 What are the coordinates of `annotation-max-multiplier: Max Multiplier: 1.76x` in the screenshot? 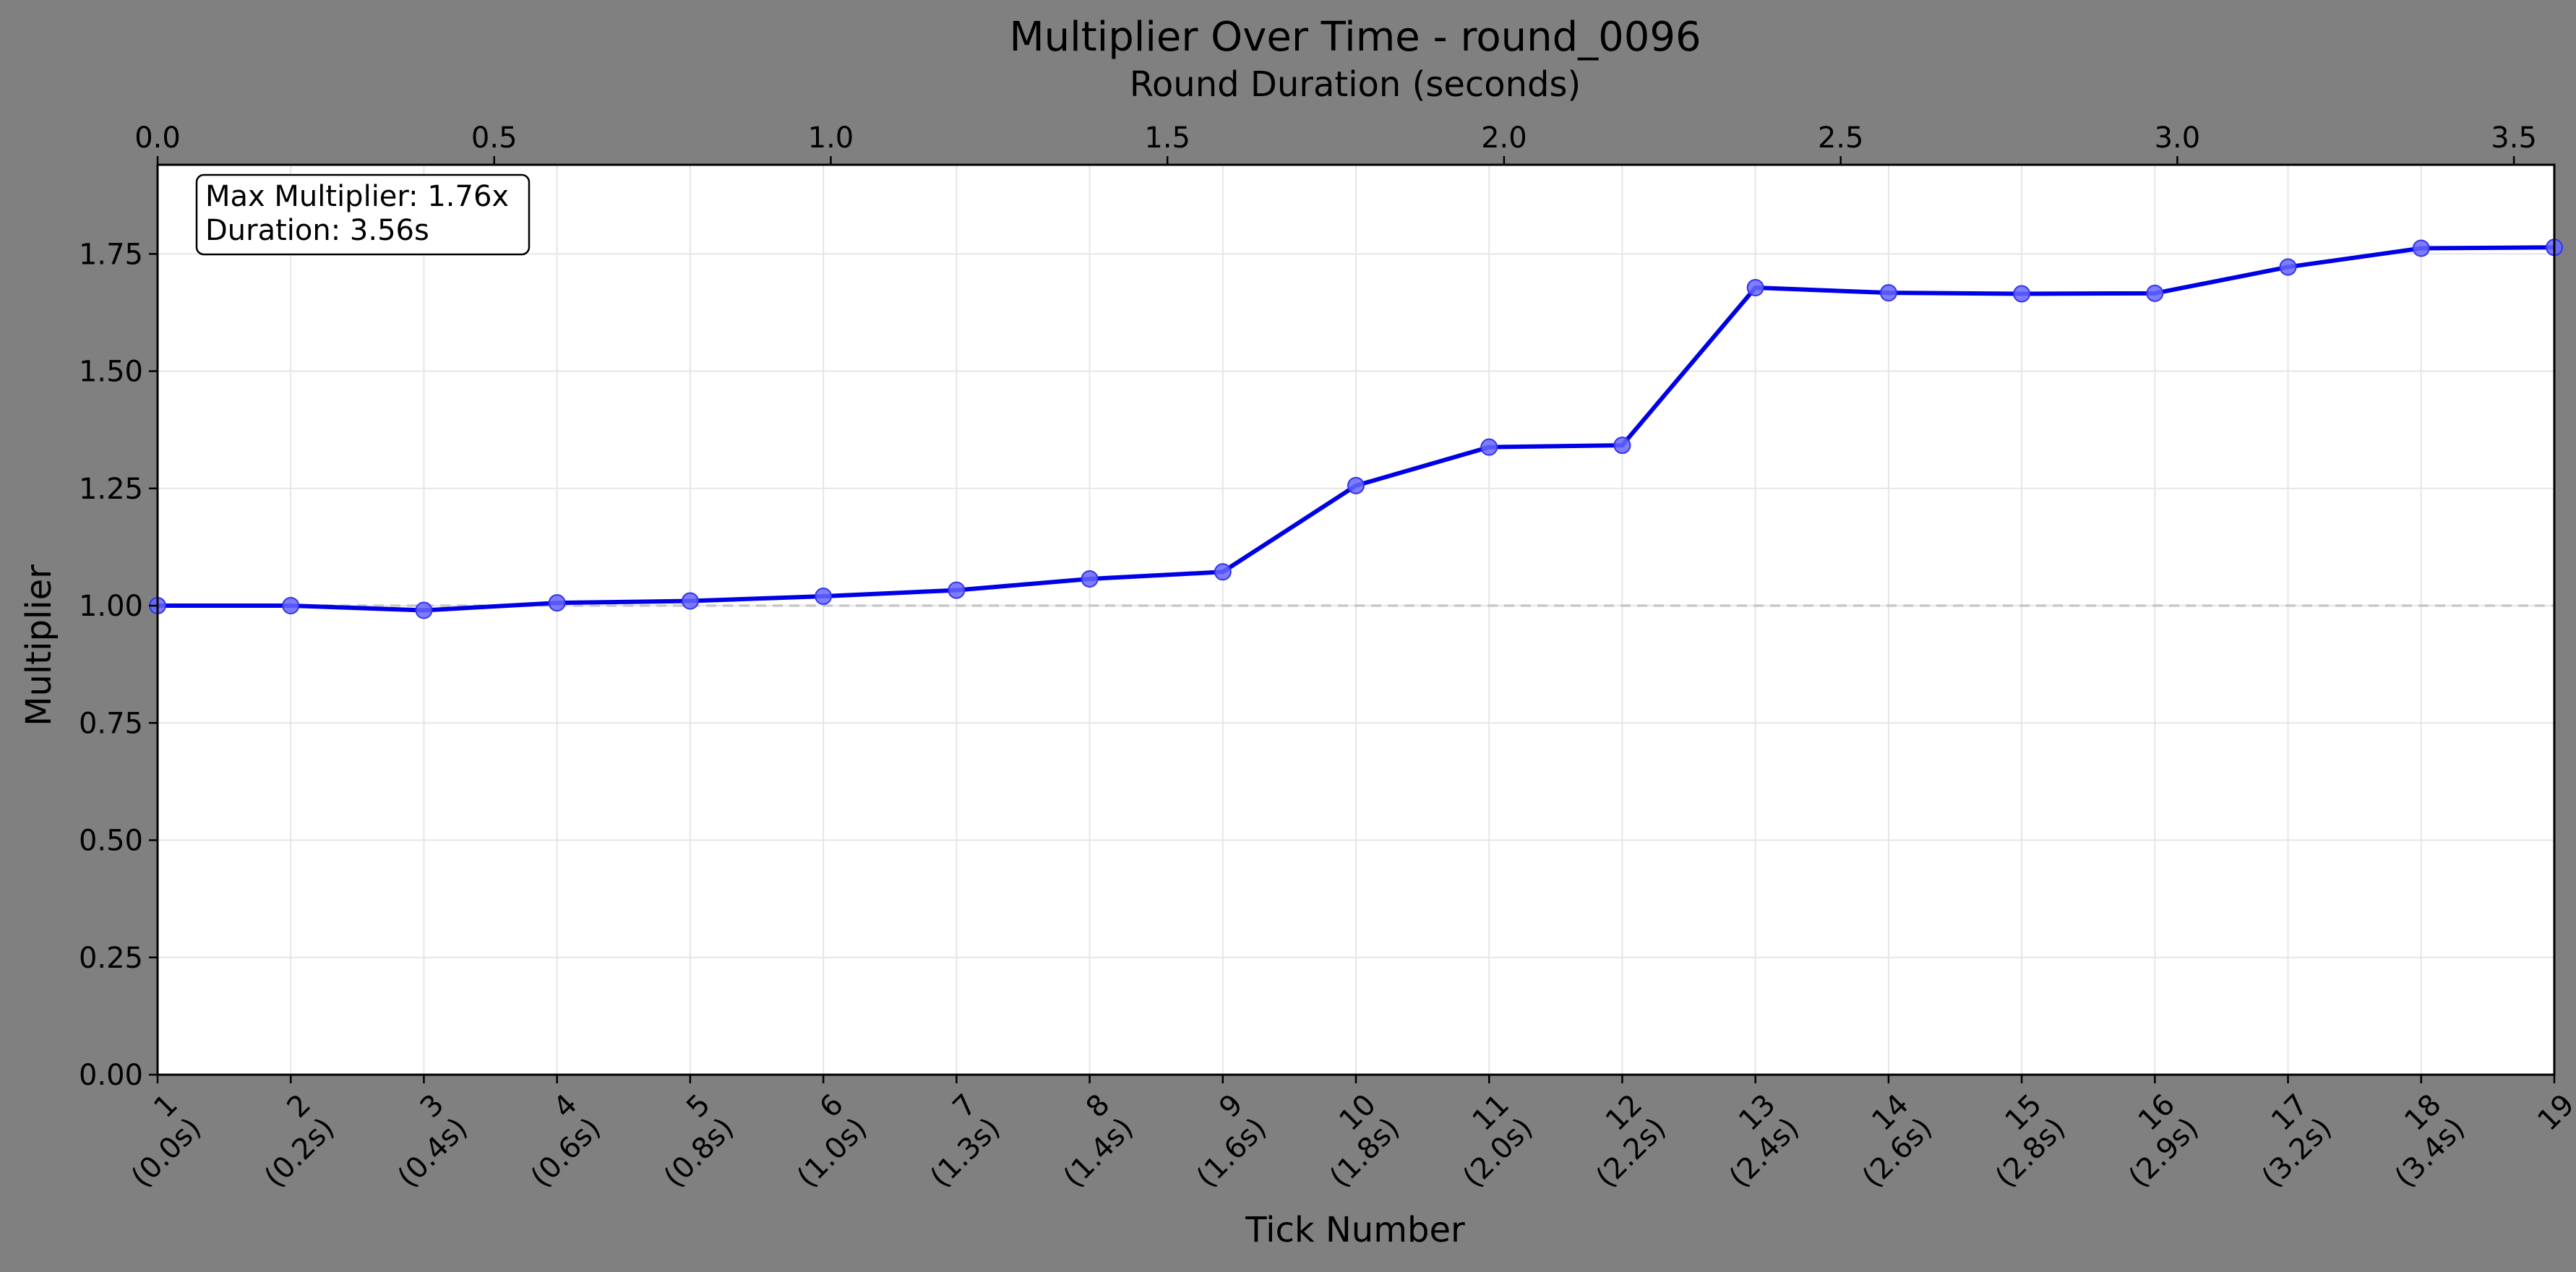 It's located at (357, 196).